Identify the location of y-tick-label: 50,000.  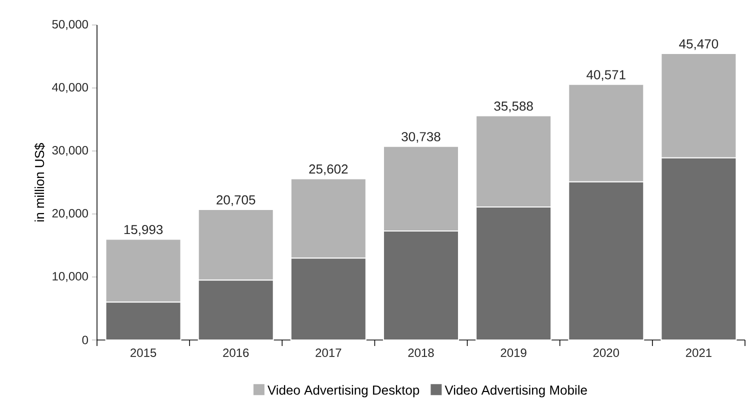
(70, 25).